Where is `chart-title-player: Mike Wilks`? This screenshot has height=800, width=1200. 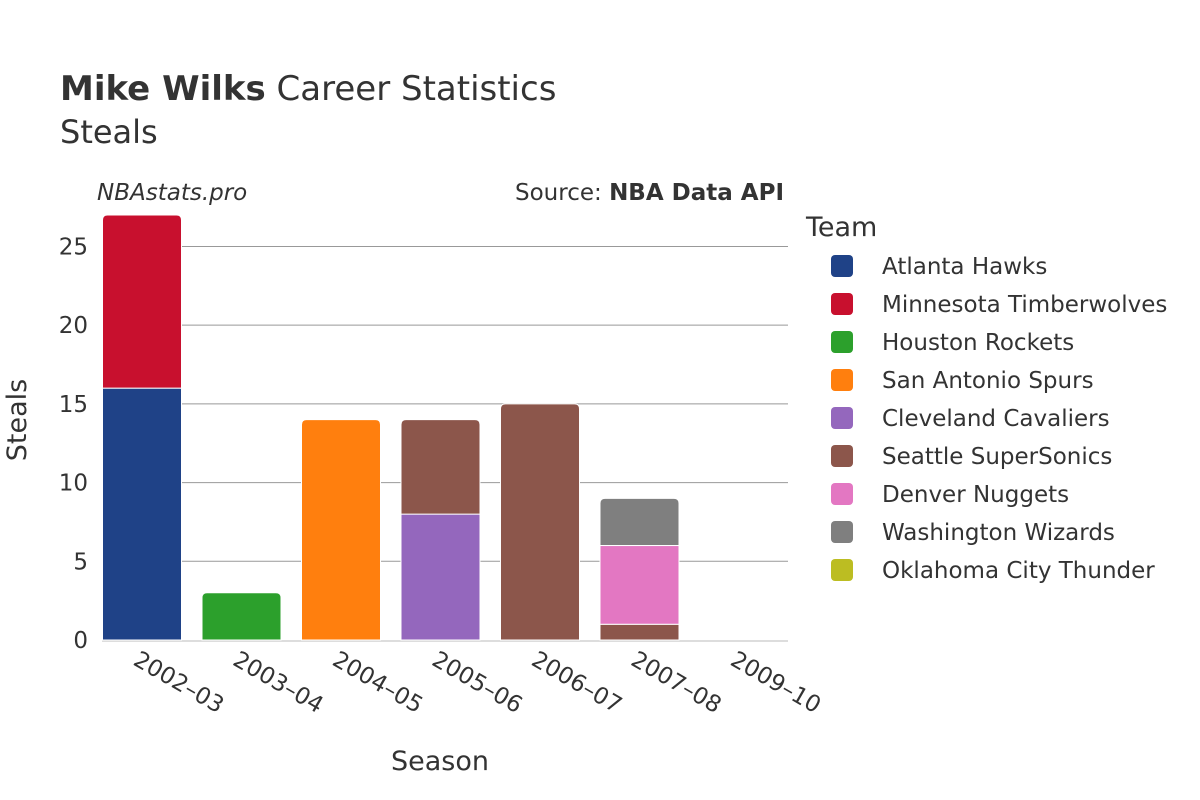 chart-title-player: Mike Wilks is located at coordinates (163, 89).